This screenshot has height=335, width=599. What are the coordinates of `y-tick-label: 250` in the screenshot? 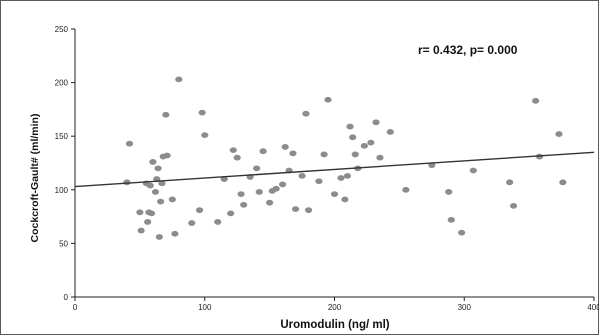 It's located at (62, 29).